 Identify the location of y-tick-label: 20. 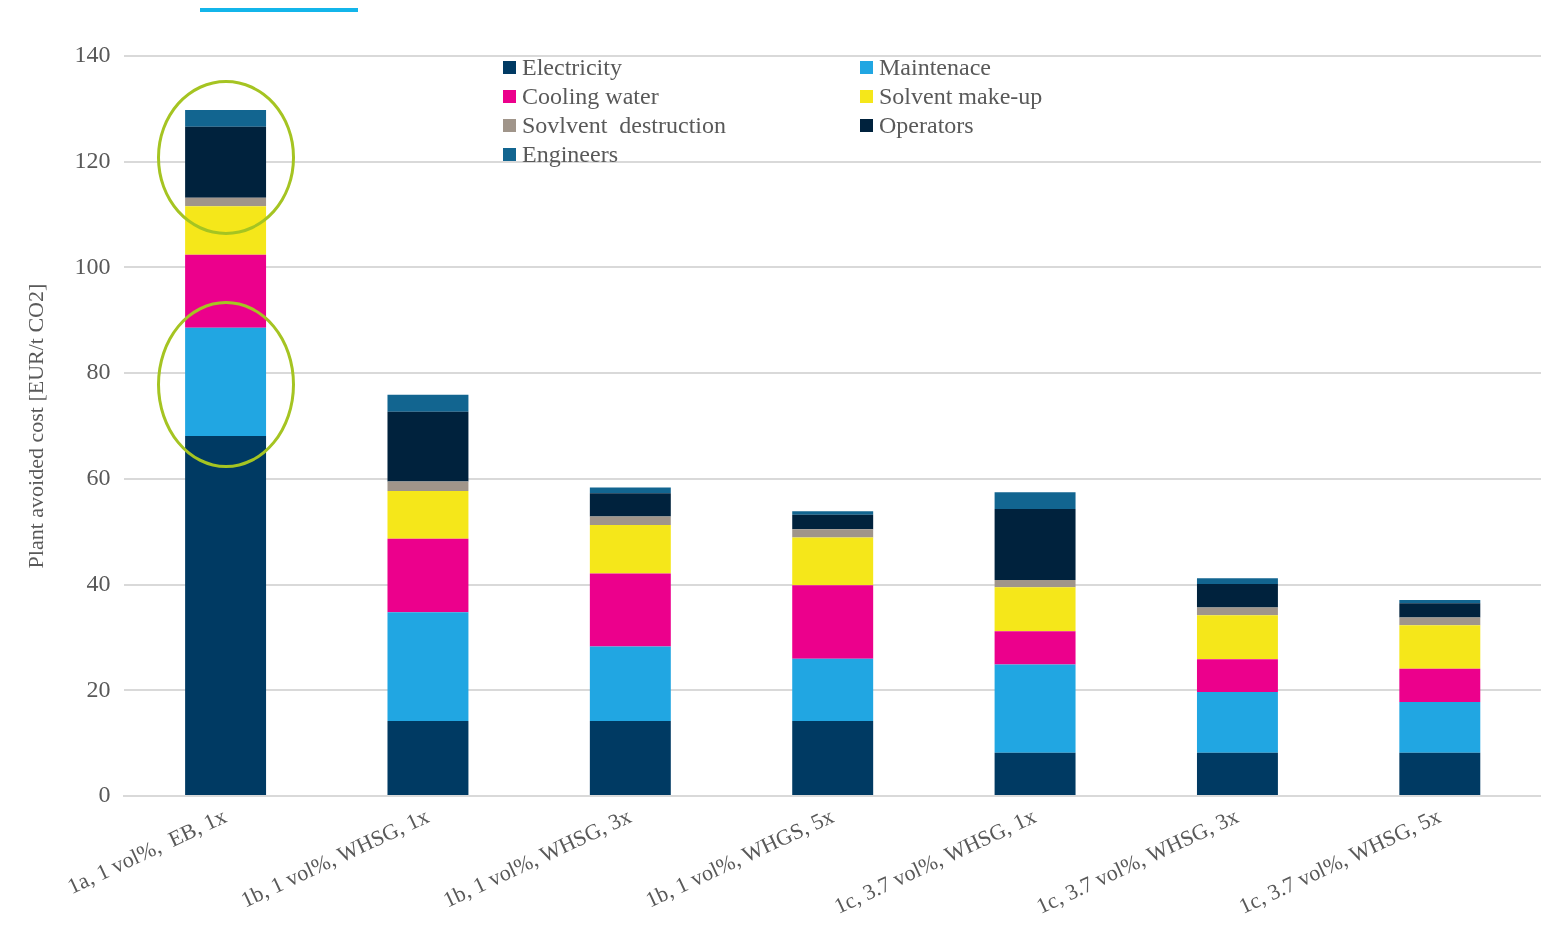
(98, 688).